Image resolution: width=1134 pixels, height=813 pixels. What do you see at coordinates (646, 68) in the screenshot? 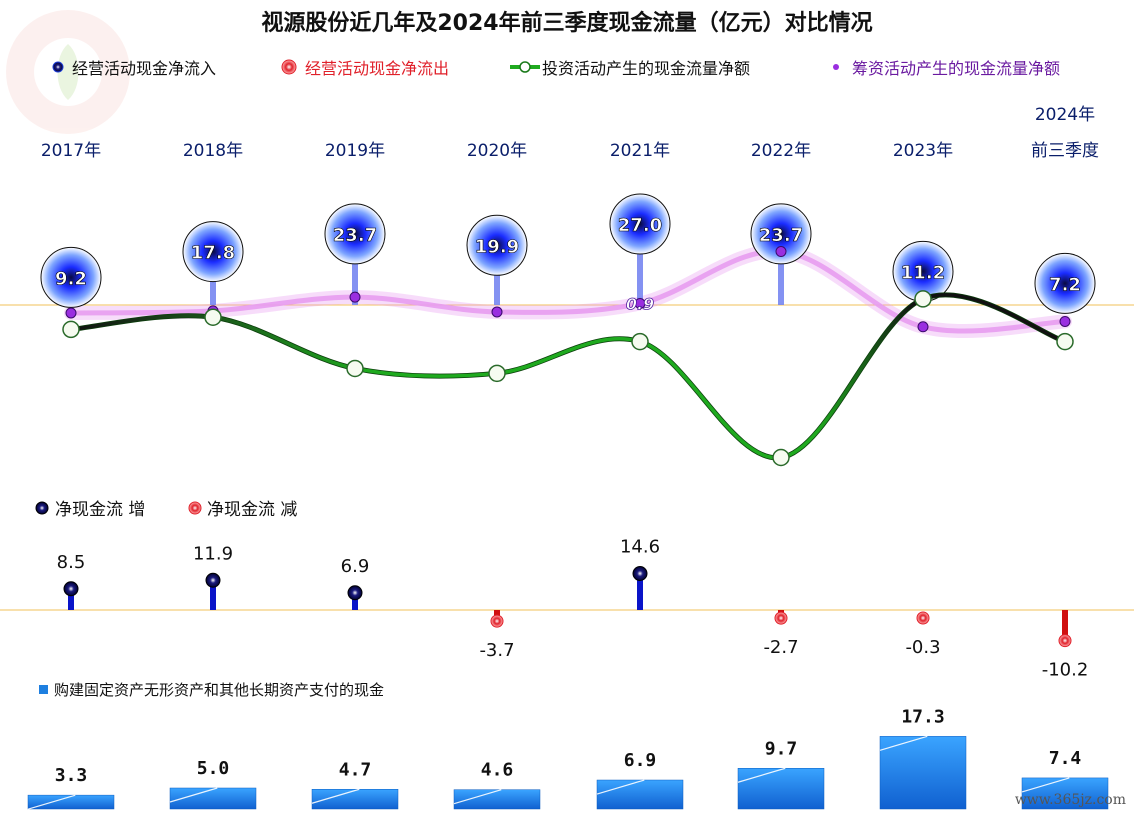
I see `legend-label-investing: 投资活动产生的现金流量净额` at bounding box center [646, 68].